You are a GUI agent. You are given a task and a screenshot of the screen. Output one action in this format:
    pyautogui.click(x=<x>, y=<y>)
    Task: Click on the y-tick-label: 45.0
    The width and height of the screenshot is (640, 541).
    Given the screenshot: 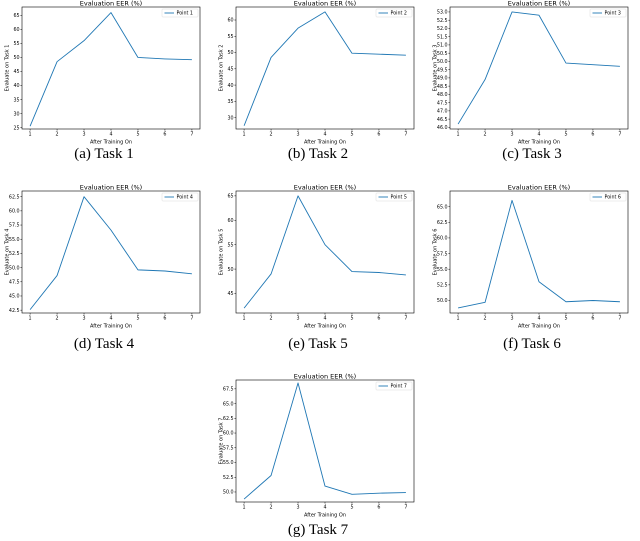 What is the action you would take?
    pyautogui.click(x=14, y=297)
    